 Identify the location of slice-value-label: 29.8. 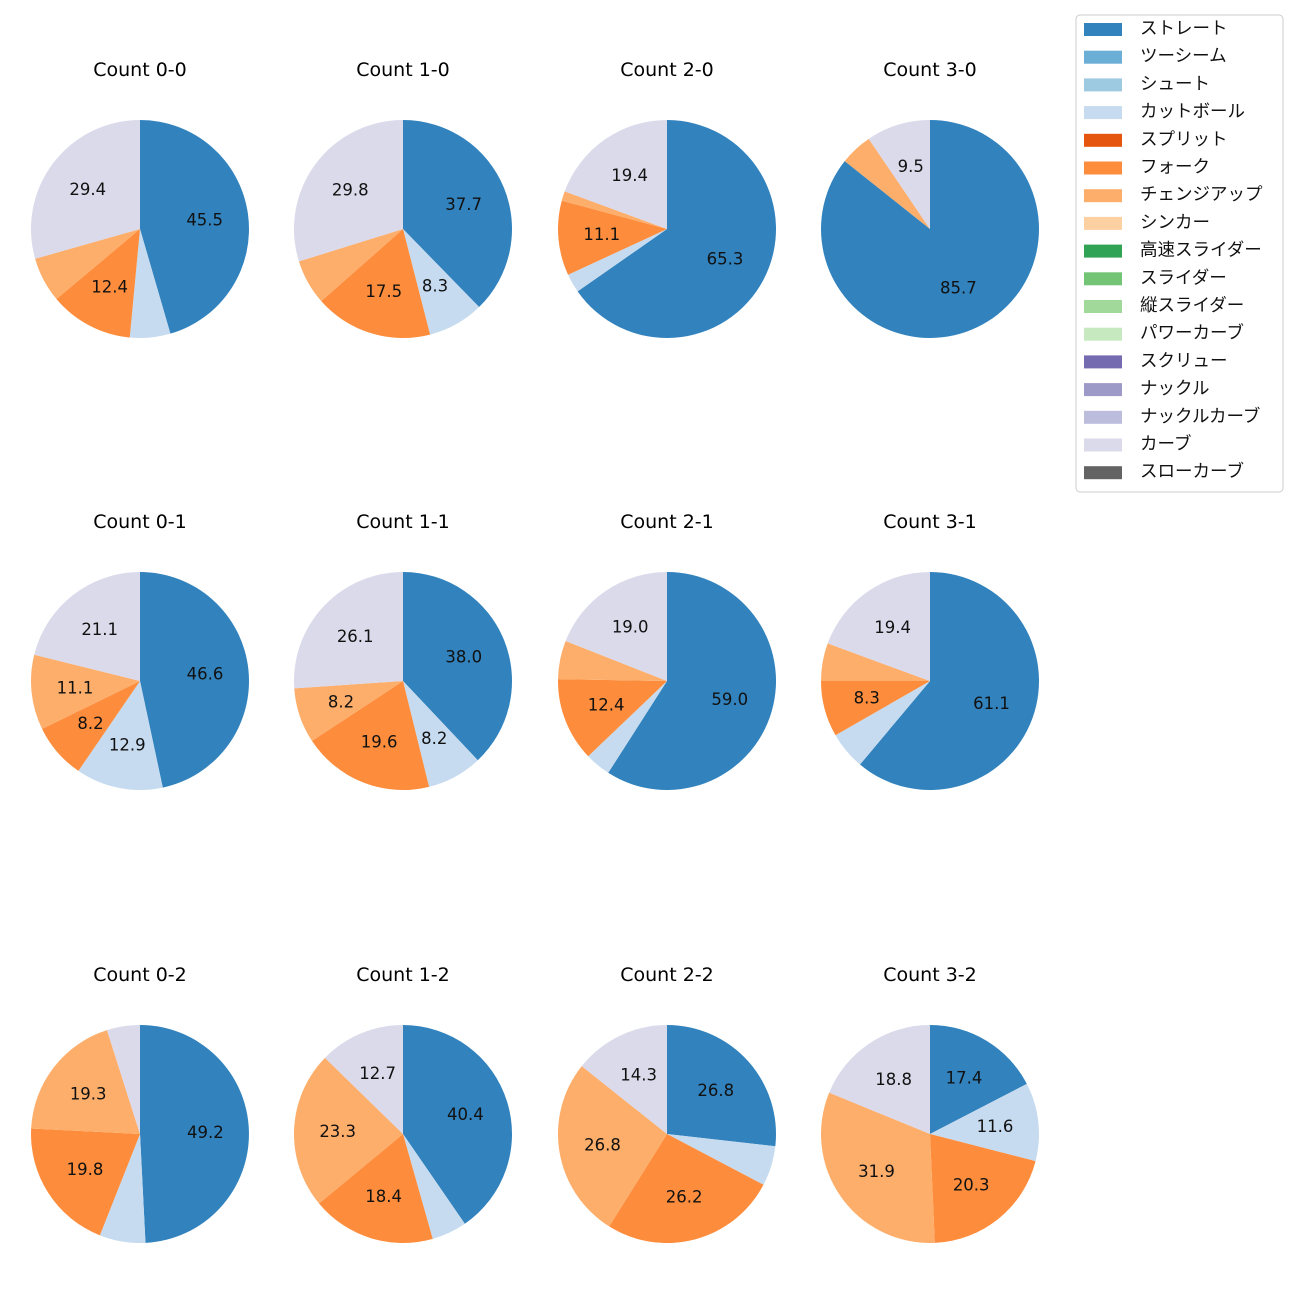
(350, 190).